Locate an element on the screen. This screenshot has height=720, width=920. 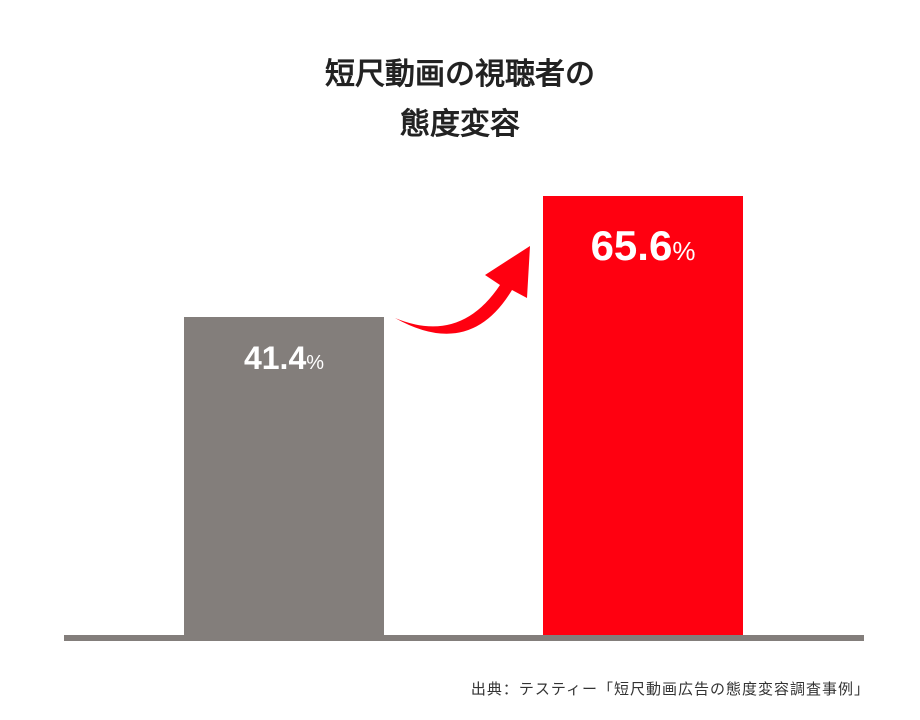
source-note: 出典：テスティー「短尺動画広告の態度変容調査事例」 is located at coordinates (670, 689).